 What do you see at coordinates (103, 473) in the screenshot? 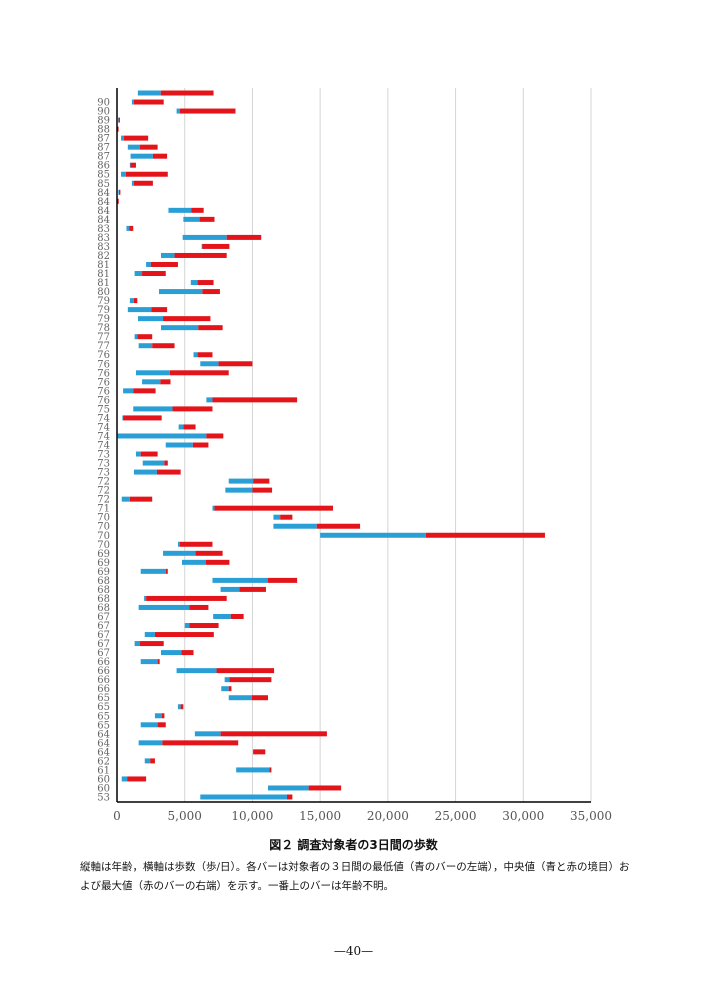
I see `y-tick-label: 73` at bounding box center [103, 473].